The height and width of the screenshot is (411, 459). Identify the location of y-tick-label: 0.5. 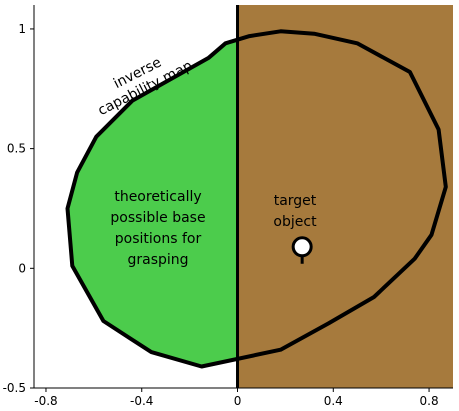
(16, 149).